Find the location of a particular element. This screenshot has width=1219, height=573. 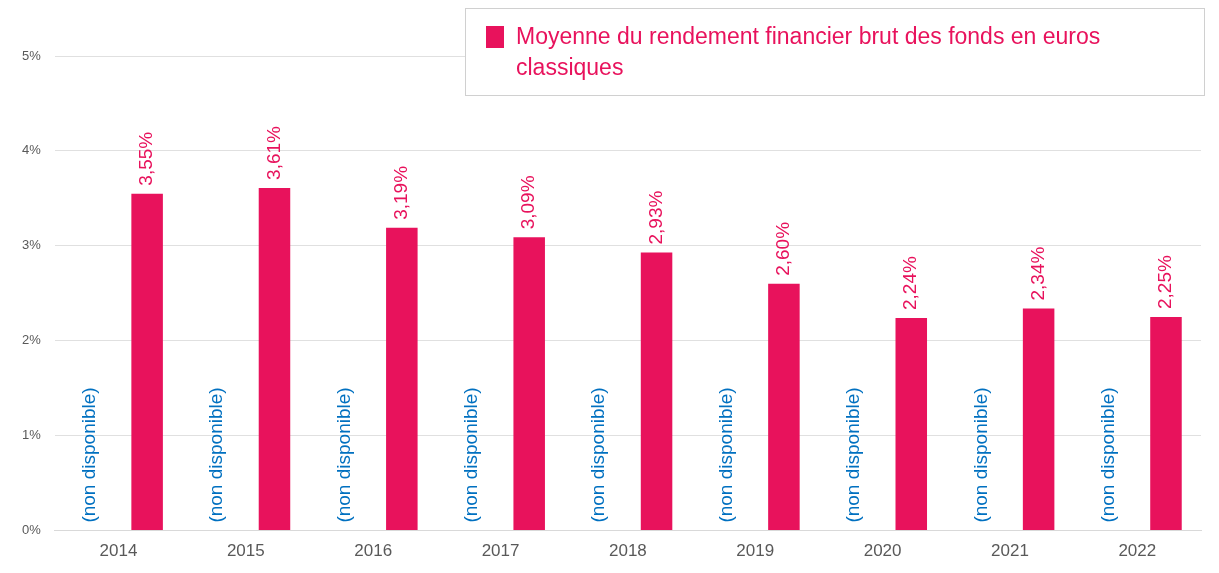

y-tick-label: 1% is located at coordinates (31, 435).